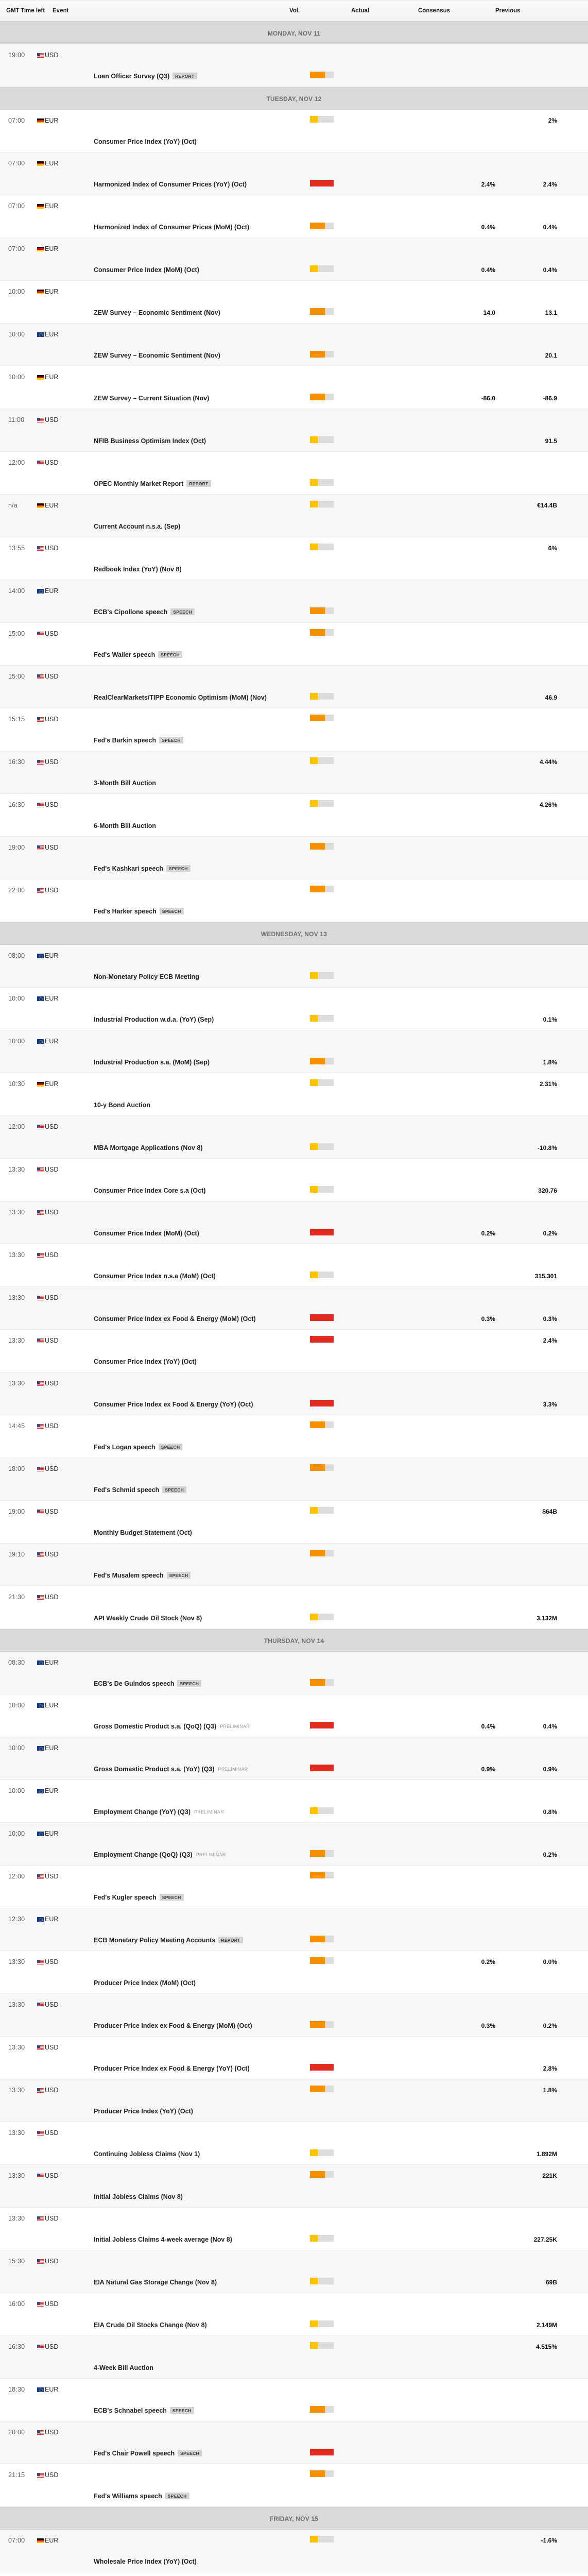  What do you see at coordinates (189, 2367) in the screenshot?
I see `event-name-cell: 4-Week Bill Auction` at bounding box center [189, 2367].